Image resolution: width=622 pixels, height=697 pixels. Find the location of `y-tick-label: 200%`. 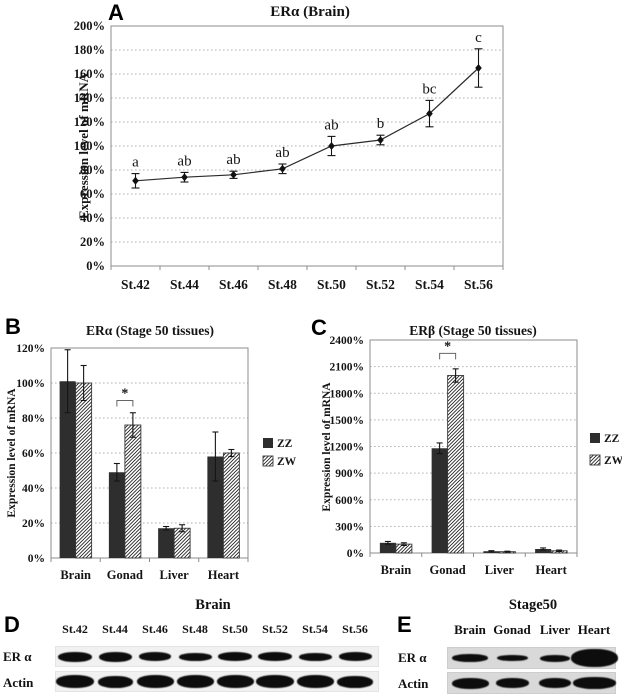

y-tick-label: 200% is located at coordinates (89, 26).